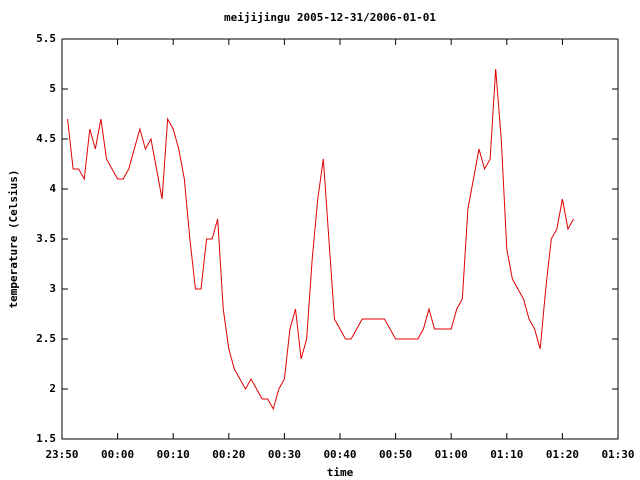 The width and height of the screenshot is (640, 480). What do you see at coordinates (52, 388) in the screenshot?
I see `y-tick-label: 2` at bounding box center [52, 388].